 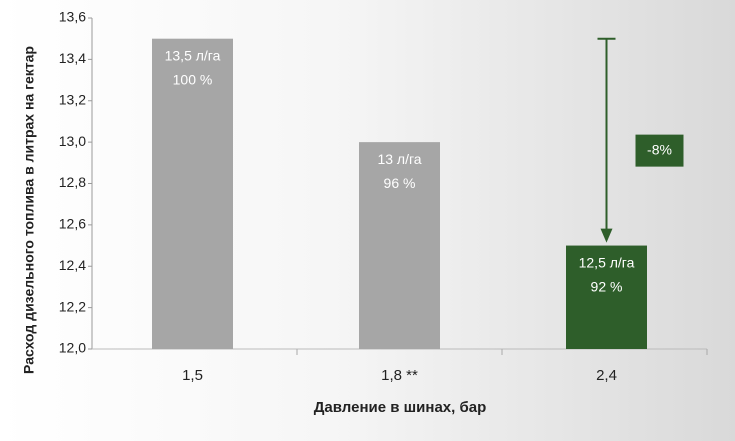 What do you see at coordinates (72, 17) in the screenshot?
I see `y-tick-label: 13,6` at bounding box center [72, 17].